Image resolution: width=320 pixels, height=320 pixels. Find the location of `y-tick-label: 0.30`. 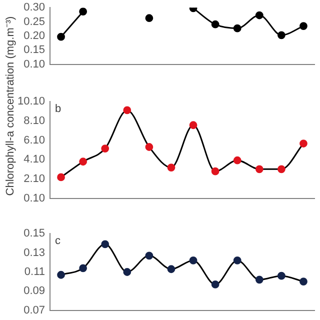

y-tick-label: 0.30 is located at coordinates (34, 8).